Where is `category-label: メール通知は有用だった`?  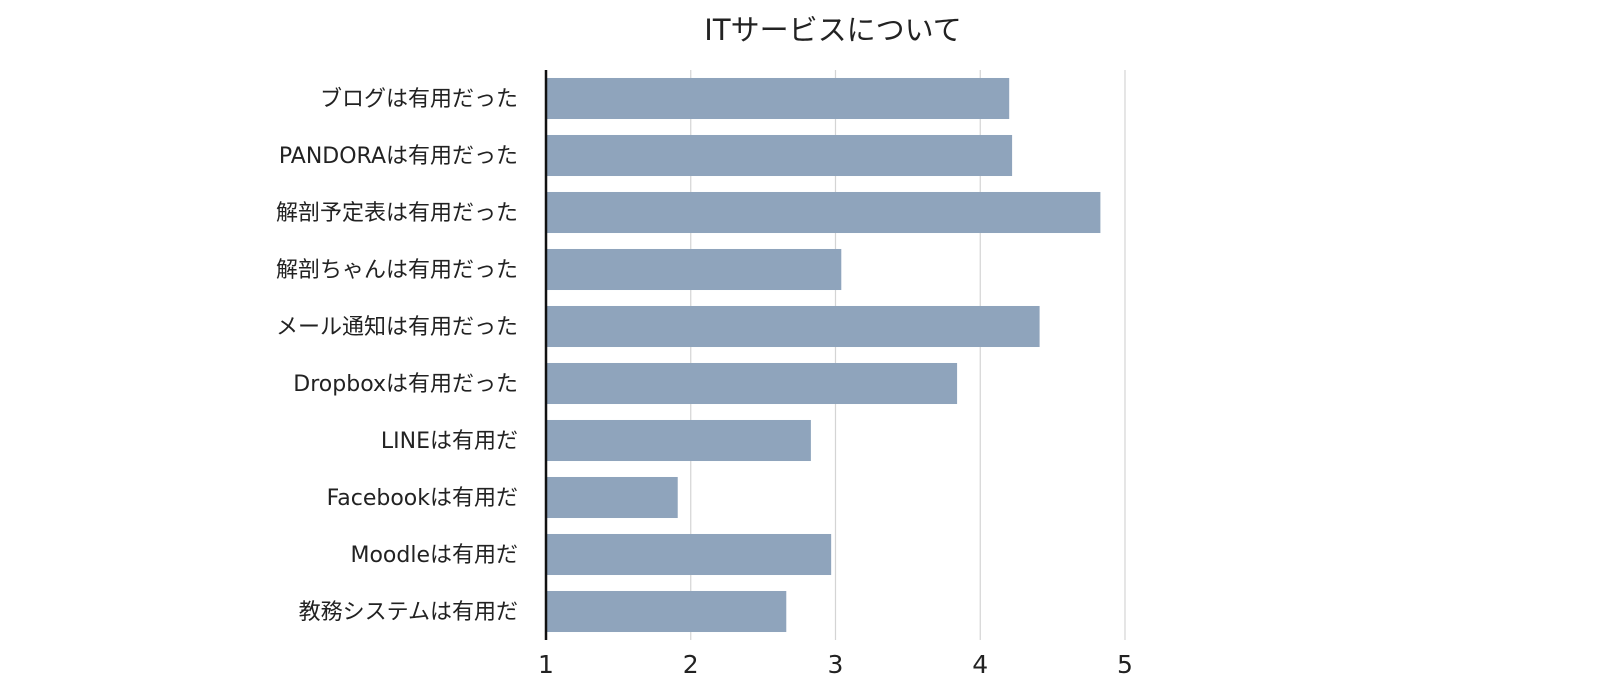 category-label: メール通知は有用だった is located at coordinates (397, 327).